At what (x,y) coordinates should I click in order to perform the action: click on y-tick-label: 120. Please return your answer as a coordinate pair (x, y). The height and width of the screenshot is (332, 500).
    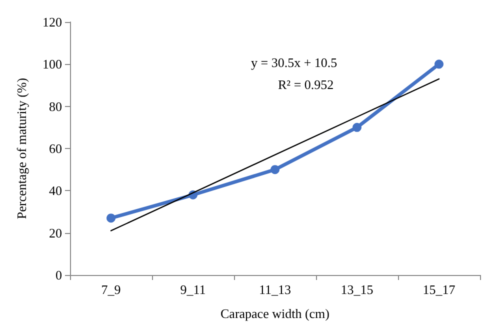
    Looking at the image, I should click on (52, 22).